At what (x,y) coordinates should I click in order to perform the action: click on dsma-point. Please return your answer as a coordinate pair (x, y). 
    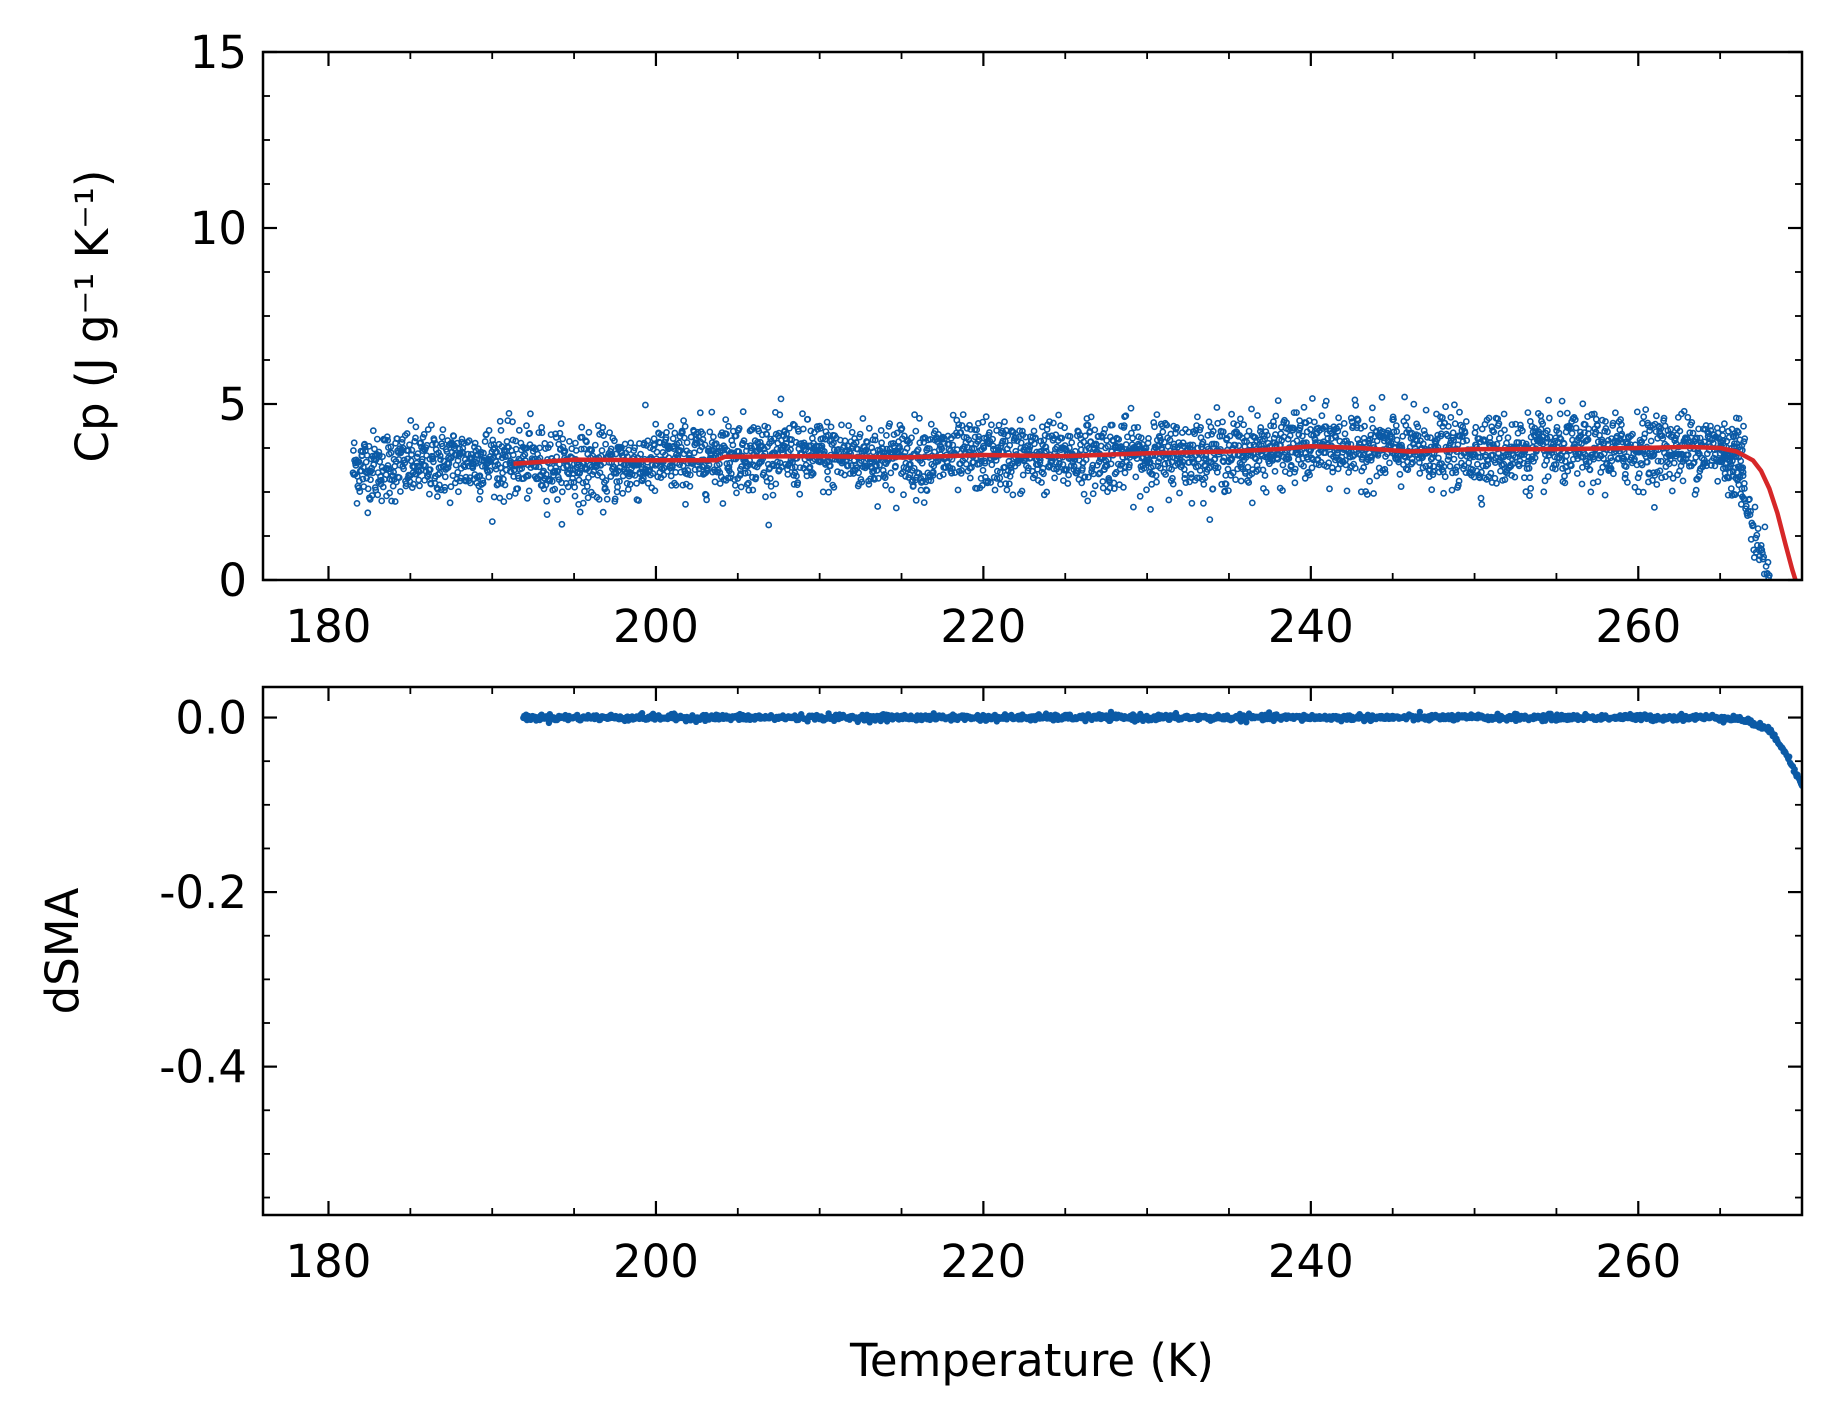
    Looking at the image, I should click on (1420, 712).